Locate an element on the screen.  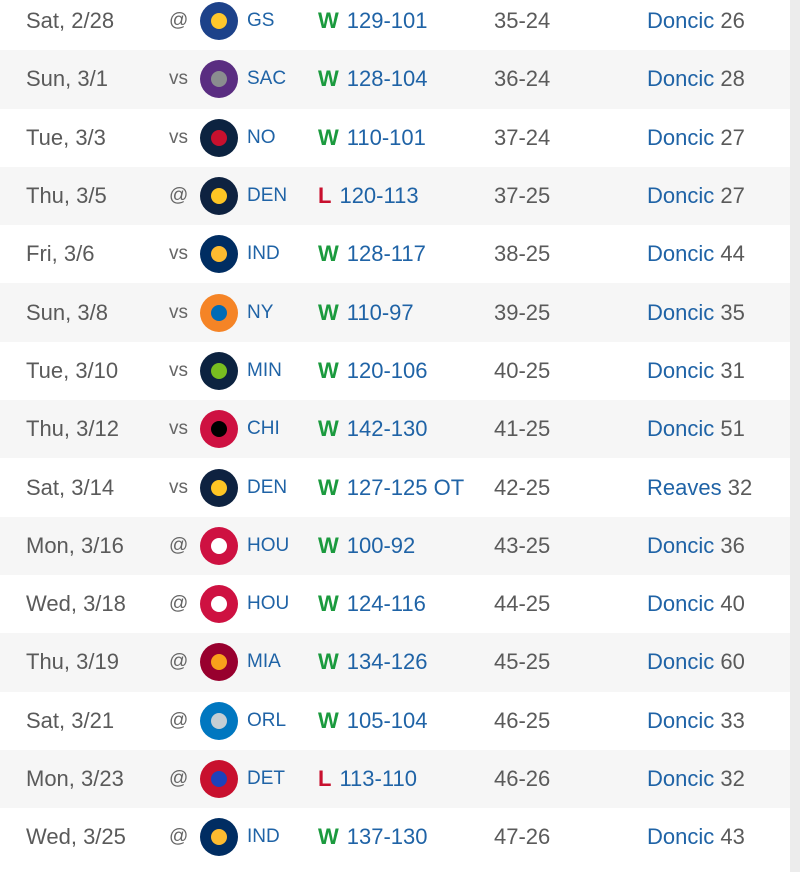
game-row: Mon, 3/16 @ HOU W 100-92 43-25 Doncic 36 is located at coordinates (395, 545).